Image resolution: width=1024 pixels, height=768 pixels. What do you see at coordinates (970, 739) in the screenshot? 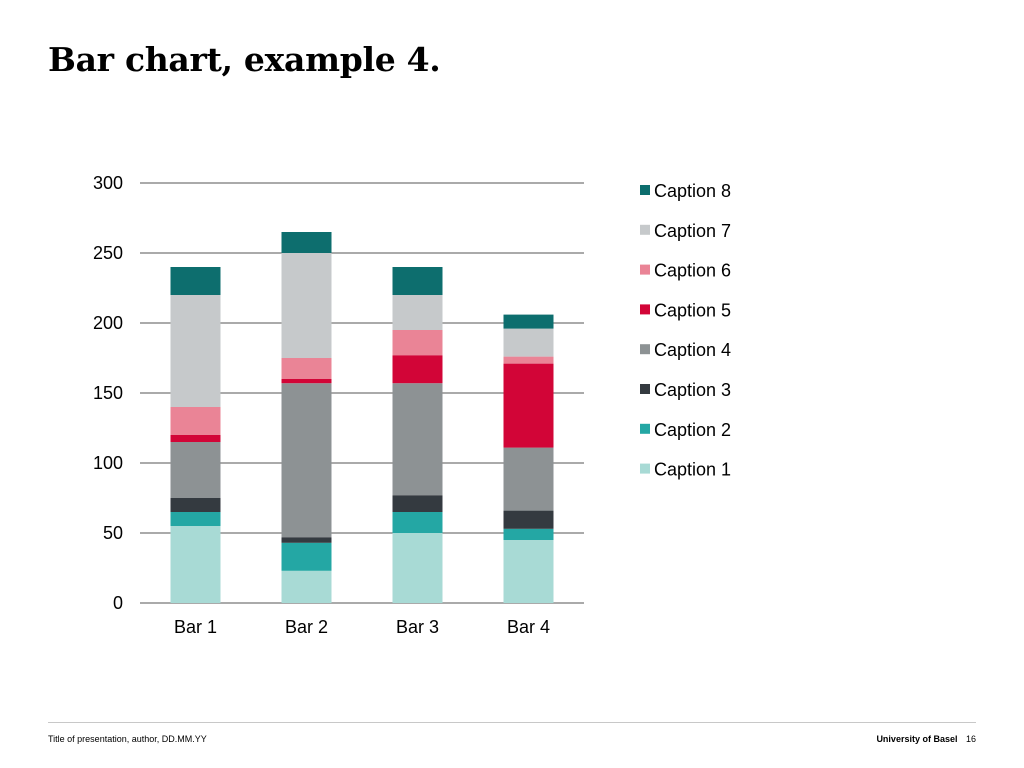
I see `page-number: 16` at bounding box center [970, 739].